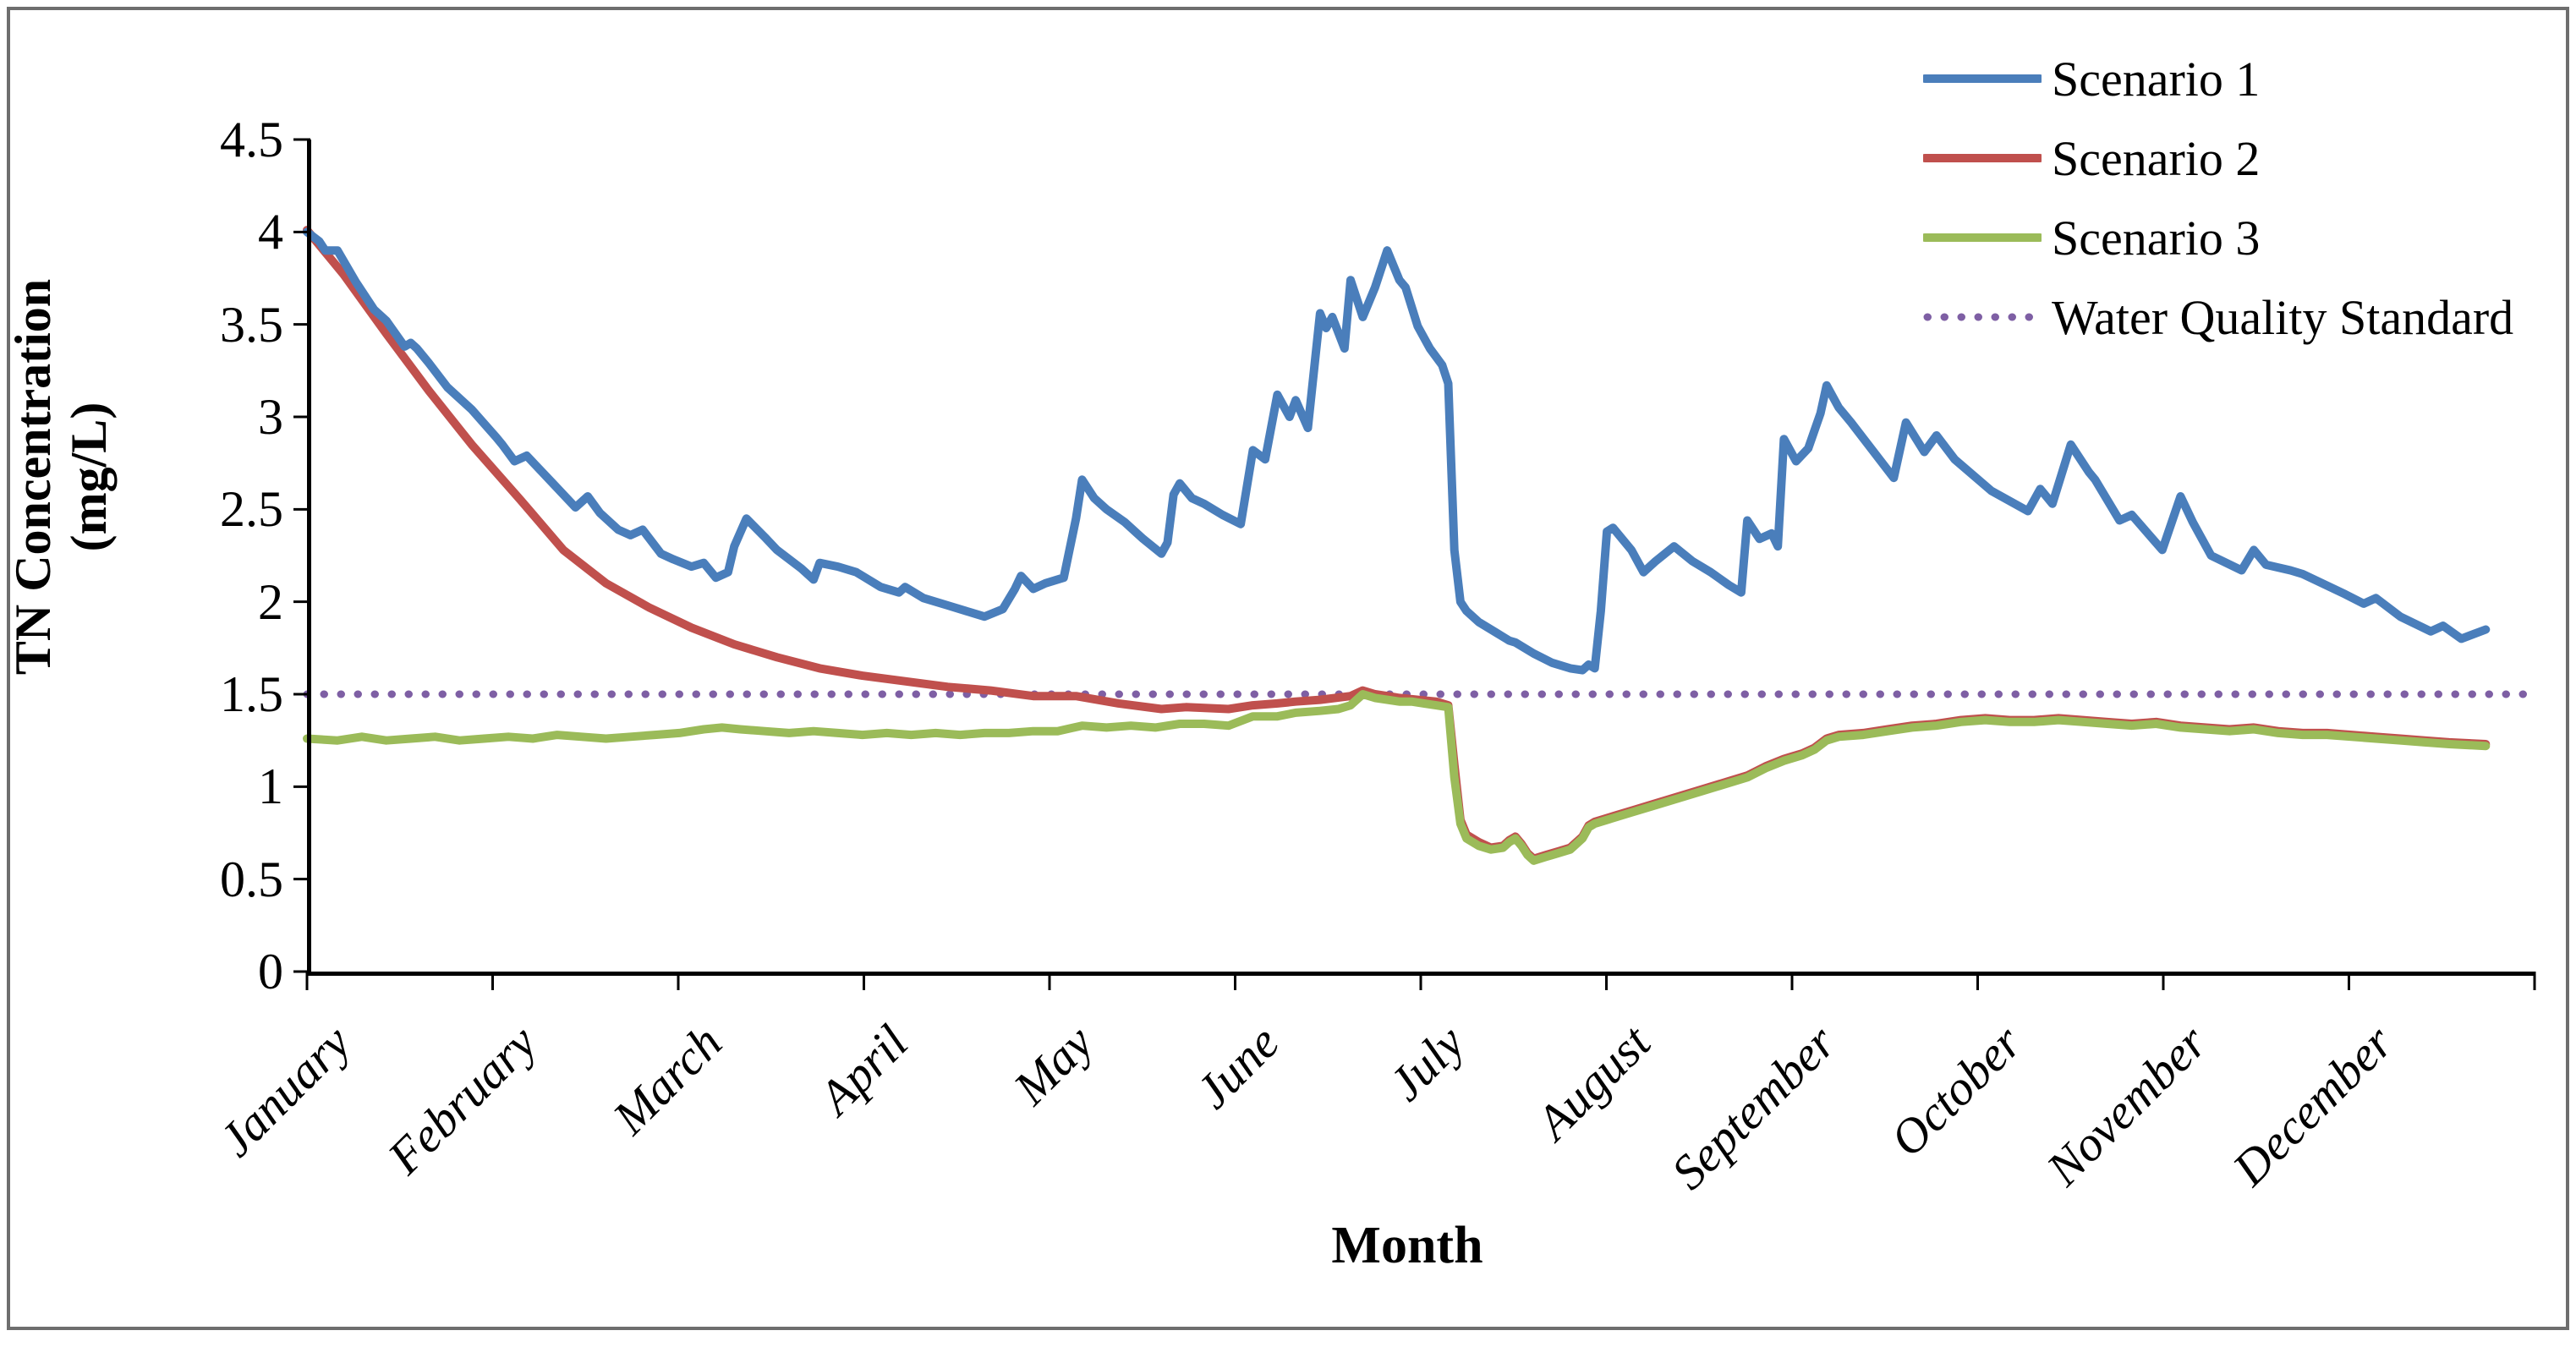 This screenshot has width=2576, height=1347. What do you see at coordinates (33, 477) in the screenshot?
I see `y-axis-title-line1: TN Concentration` at bounding box center [33, 477].